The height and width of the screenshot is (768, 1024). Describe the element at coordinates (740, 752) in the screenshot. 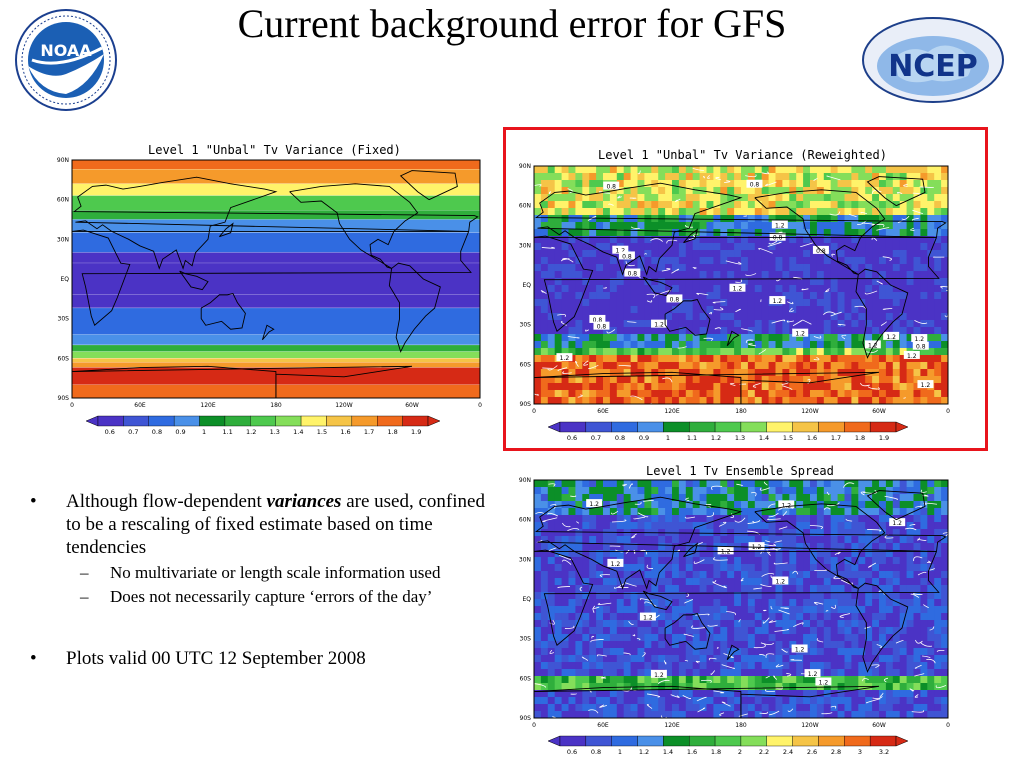

I see `colorbar-label: 2` at that location.